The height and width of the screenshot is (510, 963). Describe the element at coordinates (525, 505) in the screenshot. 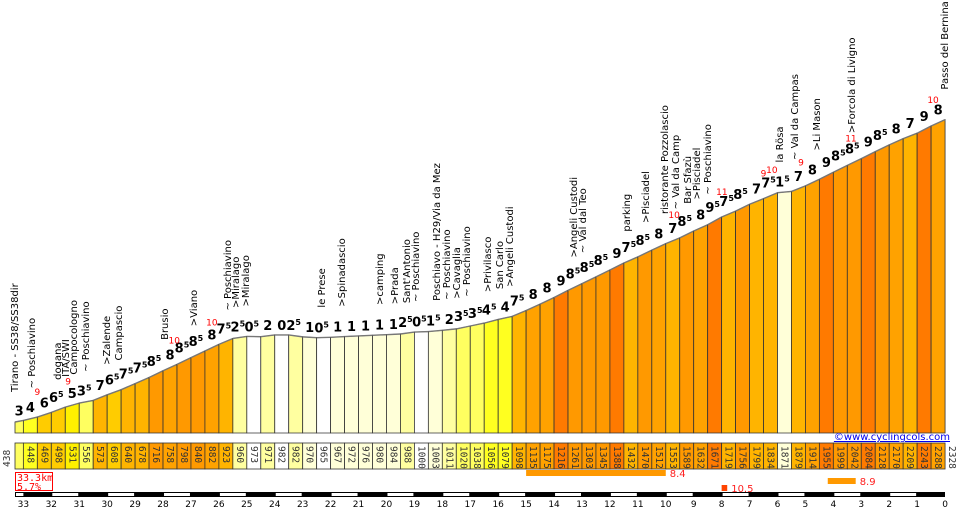

I see `km-tick-label: 15` at that location.